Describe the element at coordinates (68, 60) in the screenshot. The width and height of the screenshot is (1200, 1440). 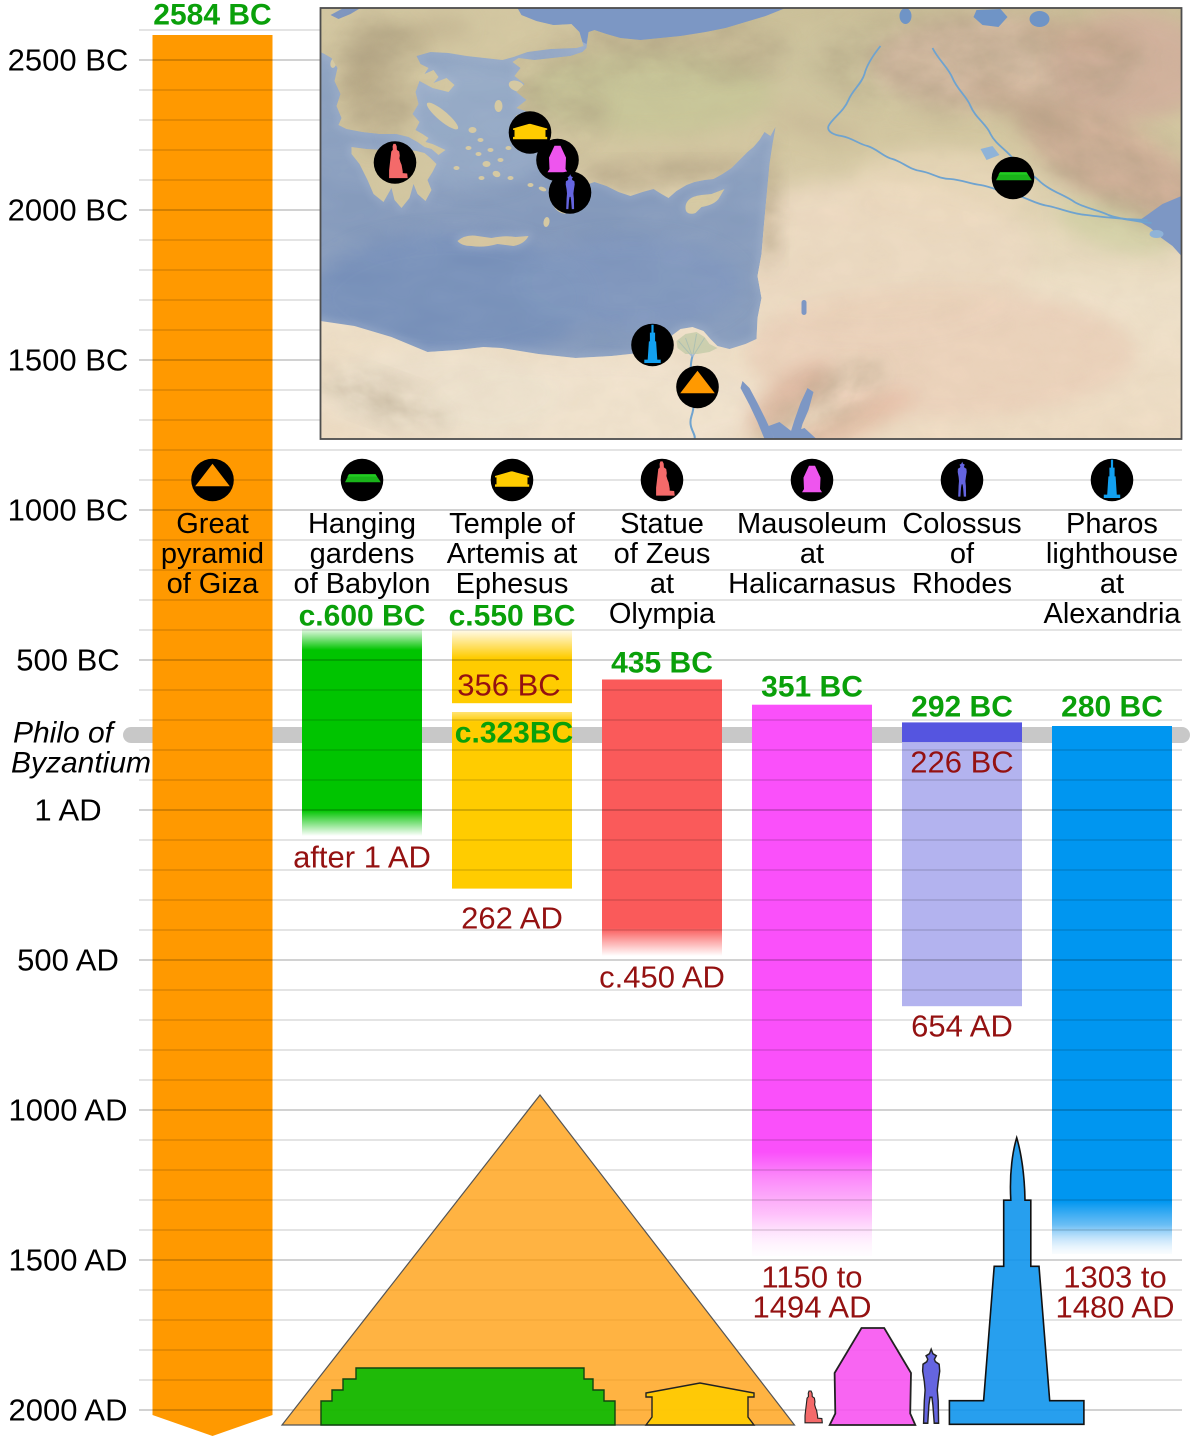
I see `svg-text: 2500 BC` at that location.